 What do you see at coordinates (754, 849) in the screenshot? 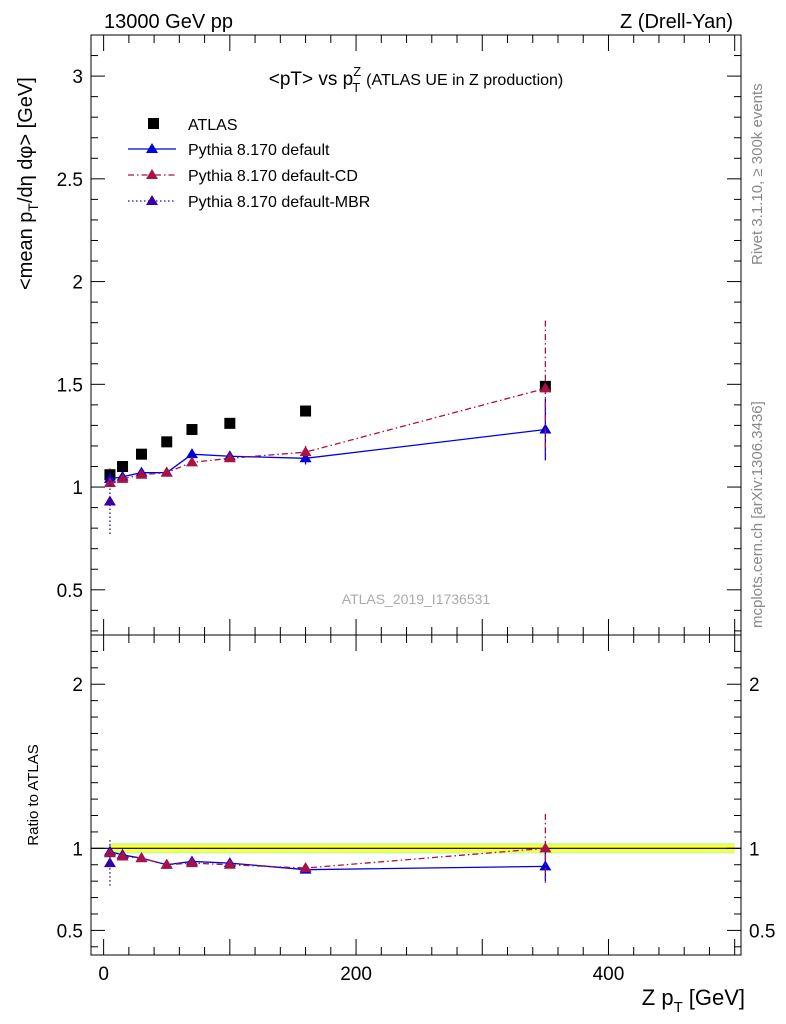
I see `ratio-ytick-label-right: 1` at bounding box center [754, 849].